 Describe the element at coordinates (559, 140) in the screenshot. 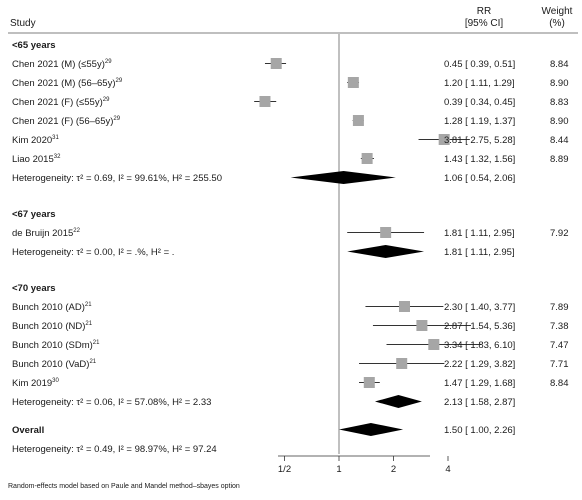

I see `weight-value: 8.44` at that location.